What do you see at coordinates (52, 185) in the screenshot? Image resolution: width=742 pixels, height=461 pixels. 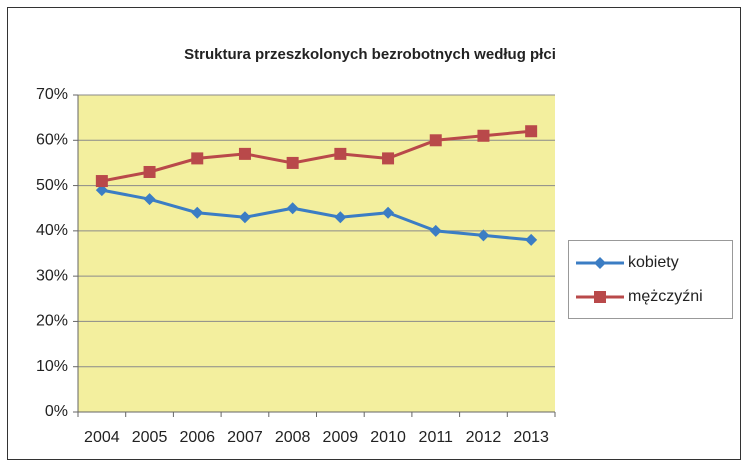 I see `y-tick-label: 50%` at bounding box center [52, 185].